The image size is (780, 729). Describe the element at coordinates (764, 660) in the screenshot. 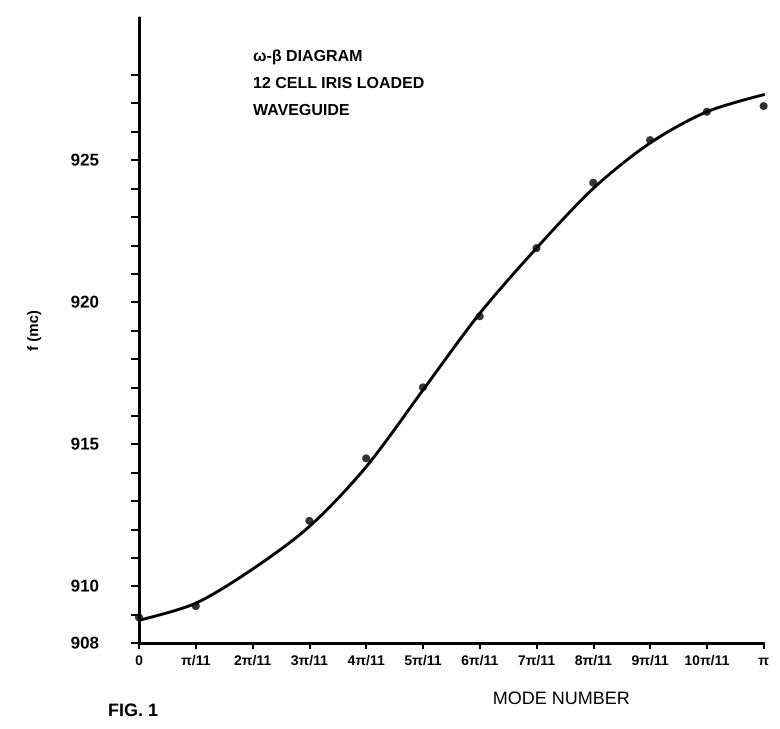

I see `x-tick-label: π` at that location.